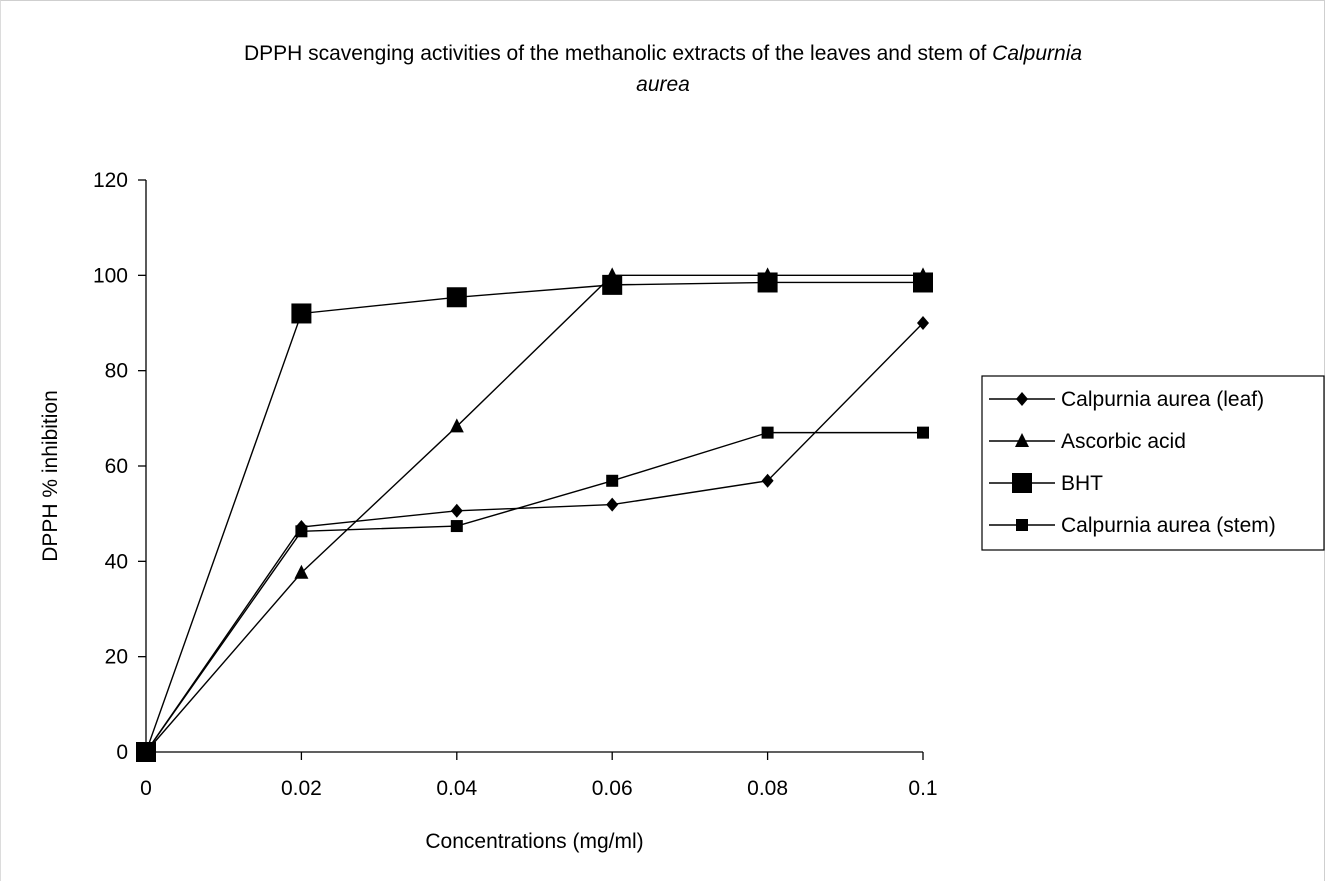 This screenshot has width=1326, height=882. What do you see at coordinates (1123, 441) in the screenshot?
I see `legend-label: Ascorbic acid` at bounding box center [1123, 441].